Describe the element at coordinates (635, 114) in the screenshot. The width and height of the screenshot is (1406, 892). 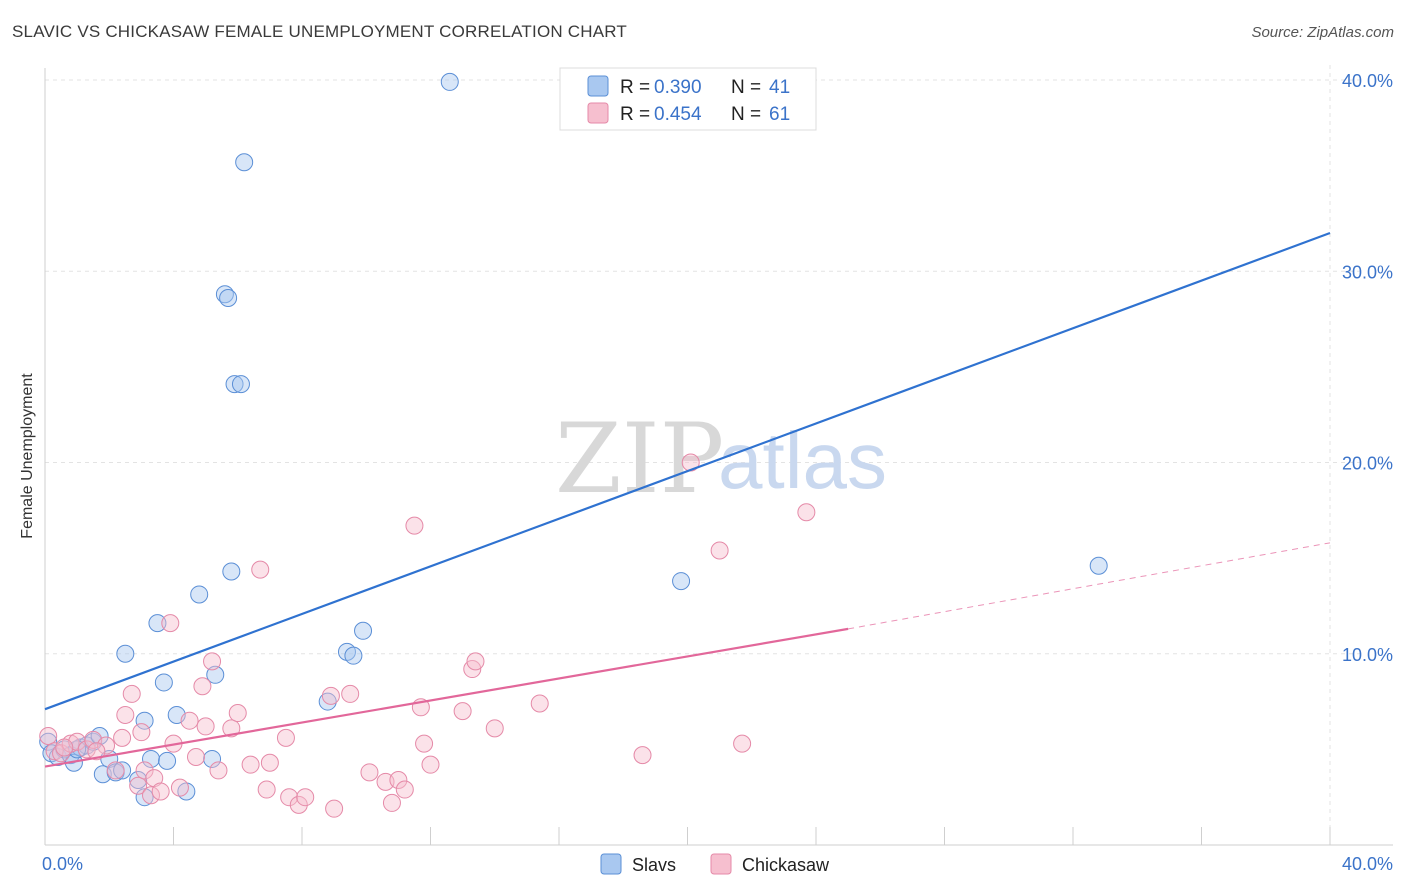
I see `legend-chickasaw-r-label: R =` at that location.